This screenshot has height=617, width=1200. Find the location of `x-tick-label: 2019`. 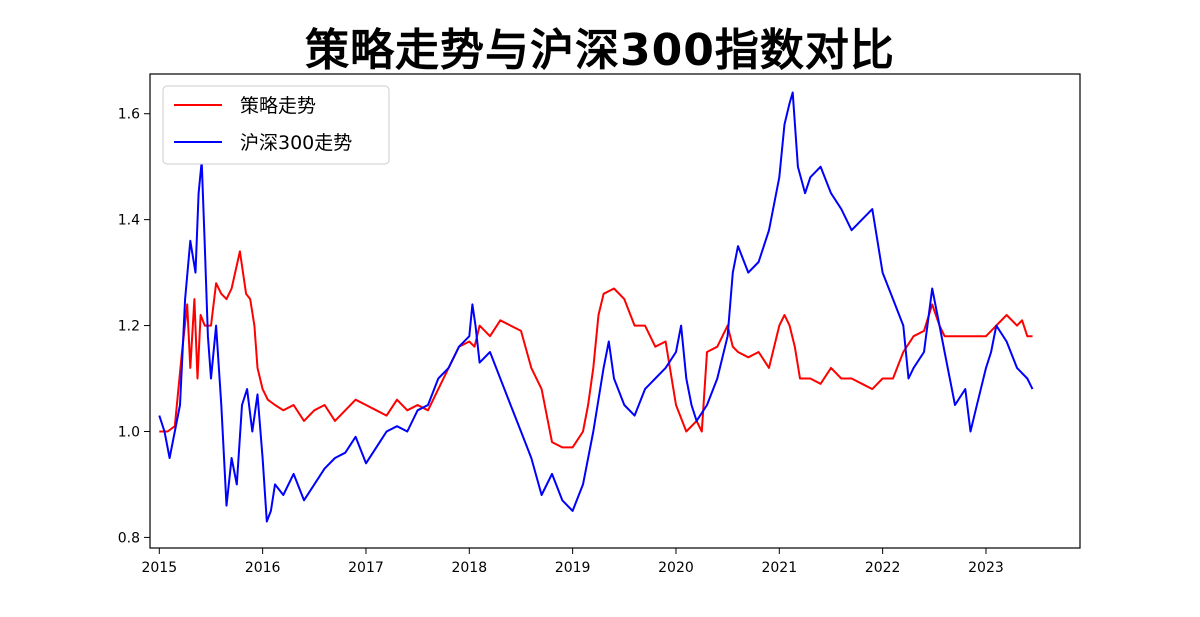

x-tick-label: 2019 is located at coordinates (573, 568).